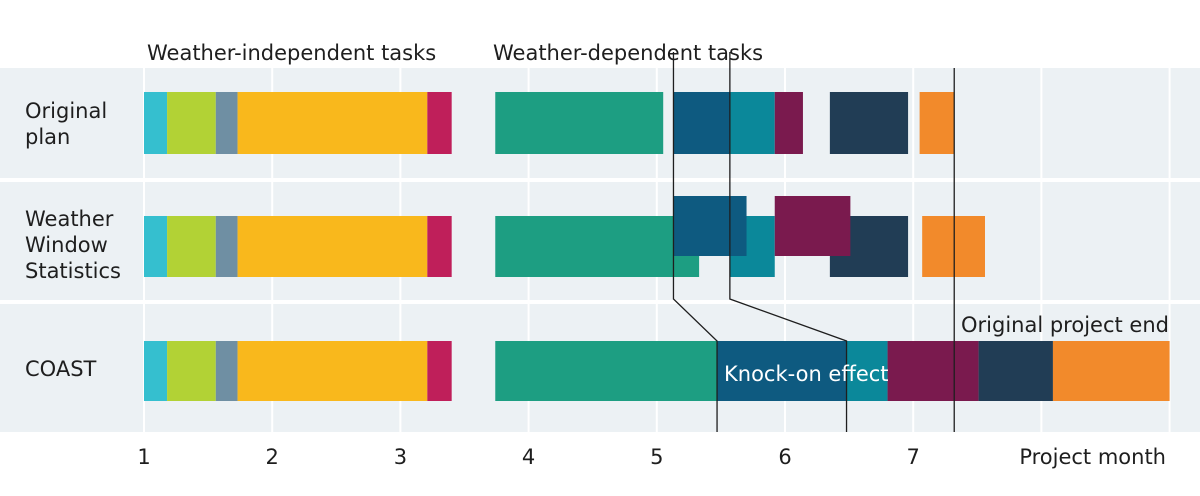  I want to click on row-label-line: Weather, so click(69, 219).